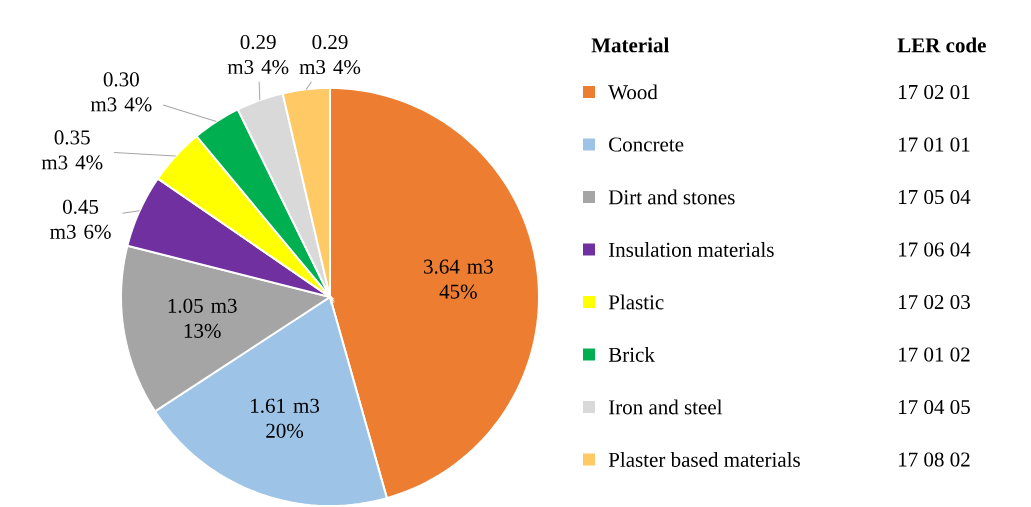 The height and width of the screenshot is (507, 1031). I want to click on text: 17 05 04, so click(935, 197).